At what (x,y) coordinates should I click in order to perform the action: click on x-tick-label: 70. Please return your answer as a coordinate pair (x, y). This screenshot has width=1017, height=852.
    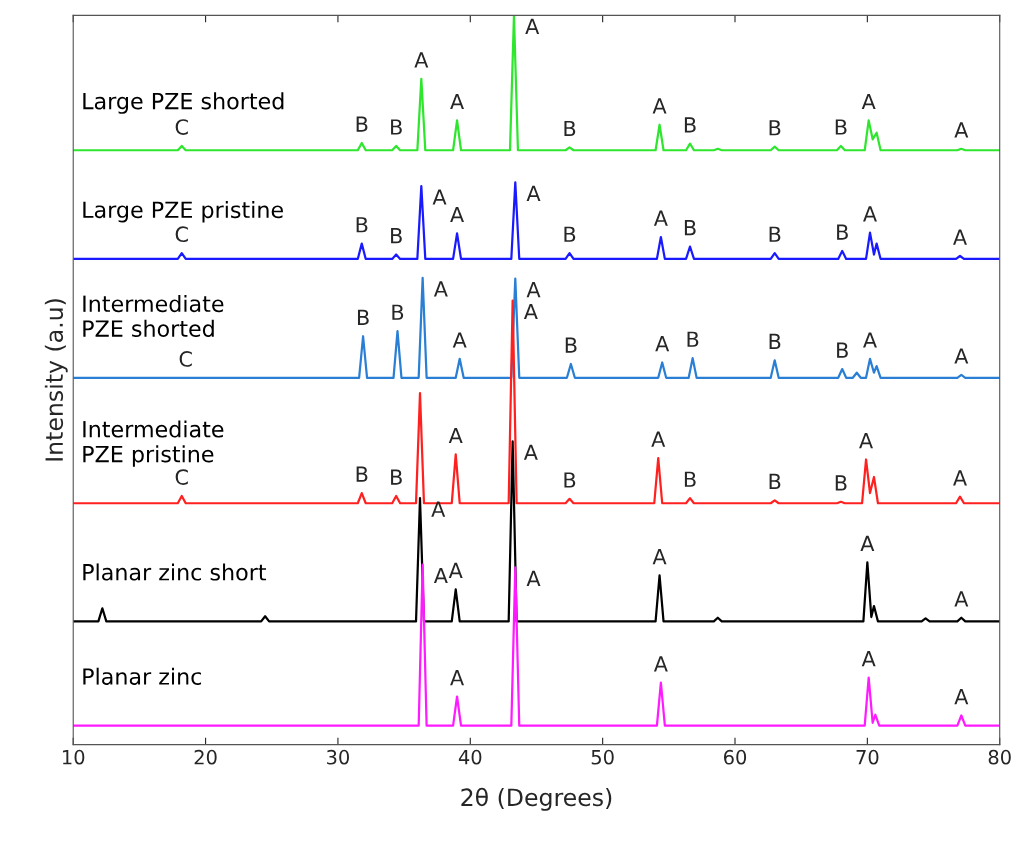
    Looking at the image, I should click on (867, 757).